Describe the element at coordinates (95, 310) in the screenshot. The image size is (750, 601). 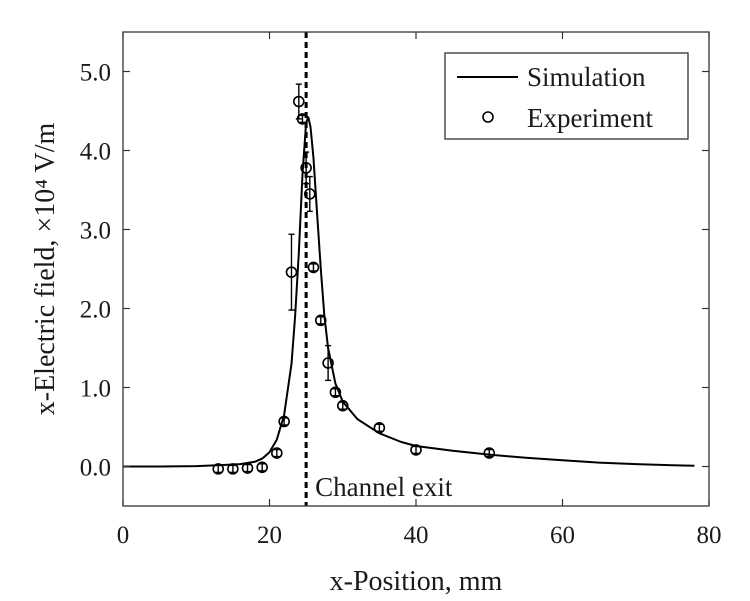
I see `y-tick-label: 2.0` at that location.